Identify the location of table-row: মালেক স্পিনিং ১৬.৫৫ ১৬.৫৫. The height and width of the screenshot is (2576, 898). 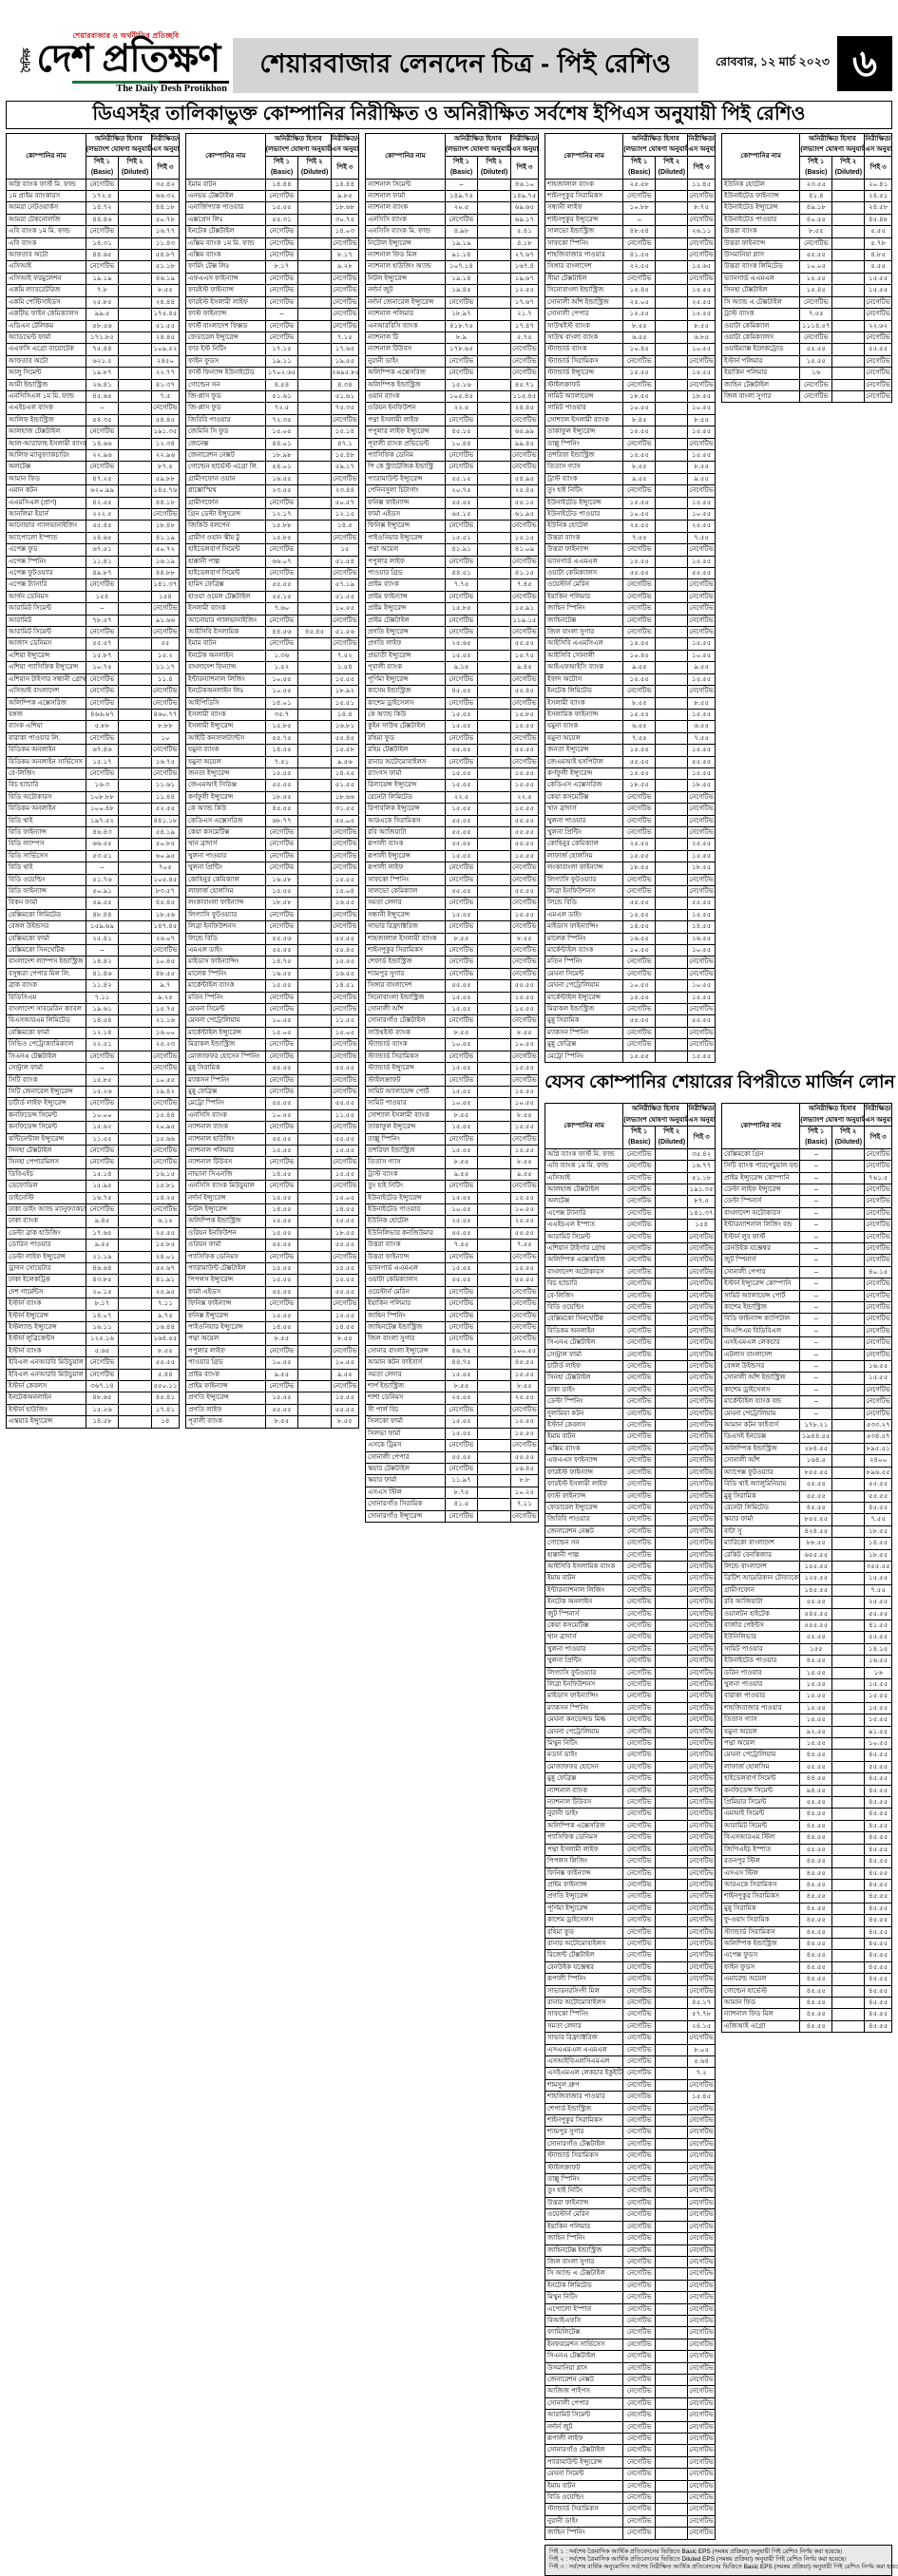
(630, 939).